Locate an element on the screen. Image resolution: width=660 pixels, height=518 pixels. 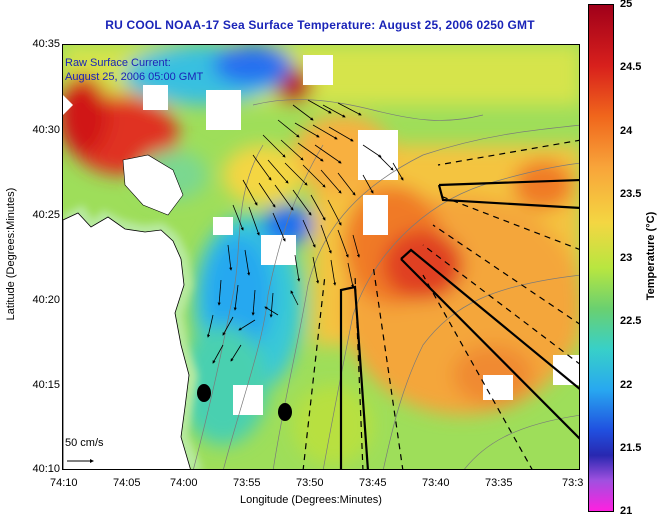
y-axis-label: Latitude (Degrees:Minutes) is located at coordinates (11, 254).